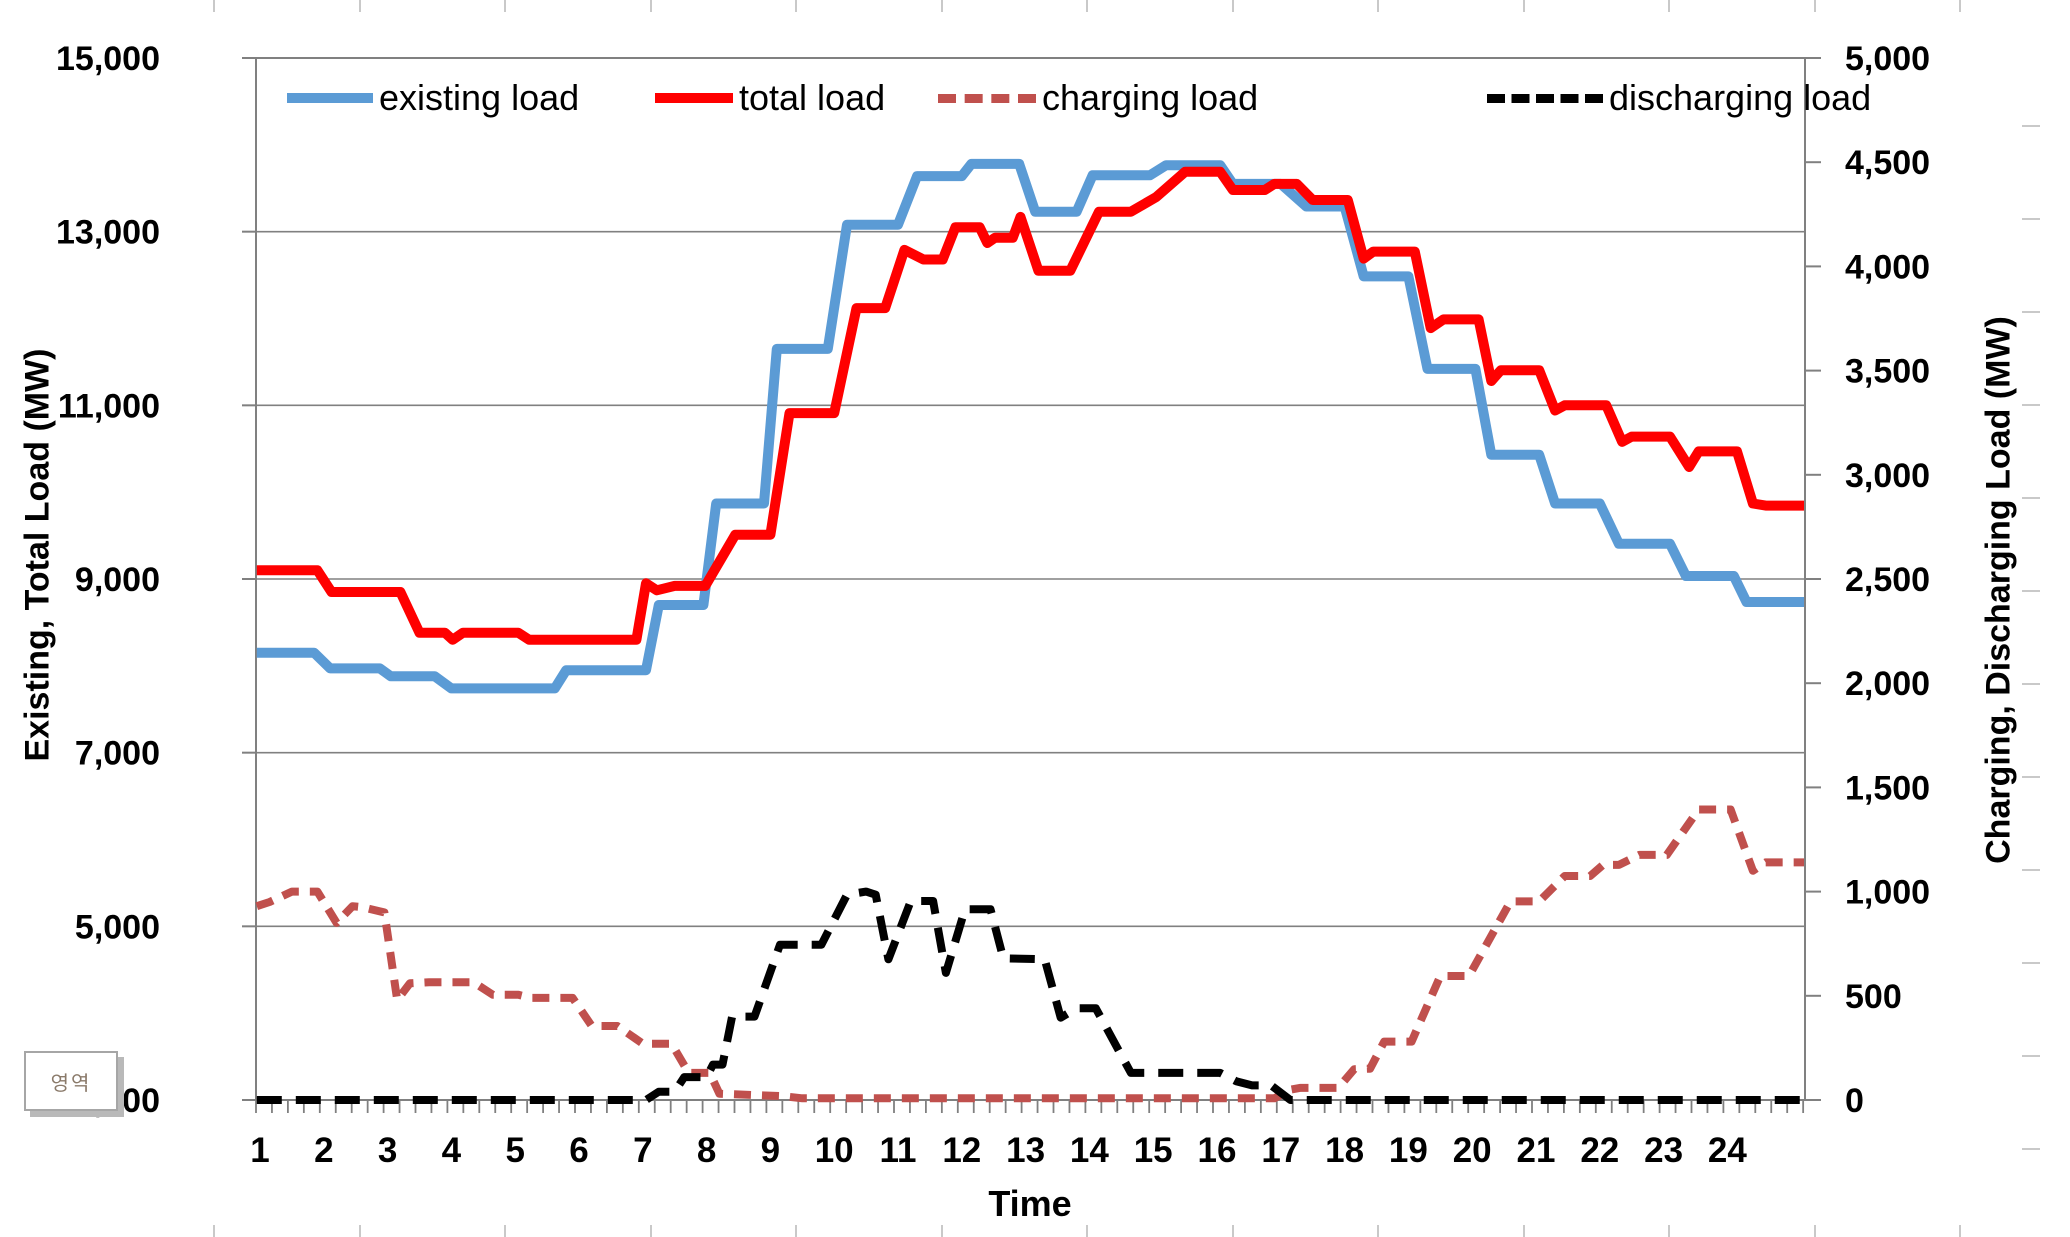  What do you see at coordinates (1344, 1150) in the screenshot?
I see `x-axis-tick-label: 18` at bounding box center [1344, 1150].